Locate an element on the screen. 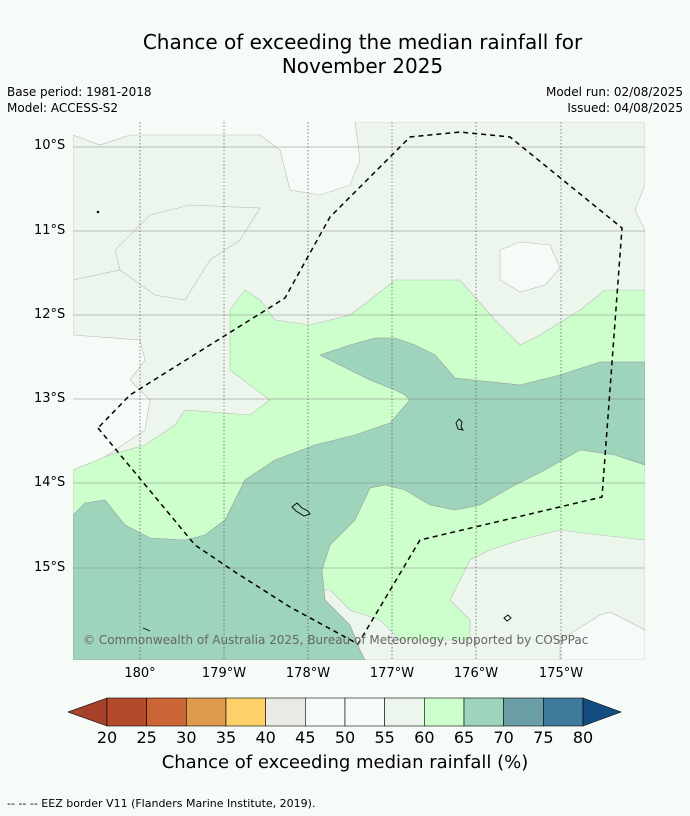  meta-left: Base period: 1981-2018 Model: ACCESS-S2 is located at coordinates (79, 100).